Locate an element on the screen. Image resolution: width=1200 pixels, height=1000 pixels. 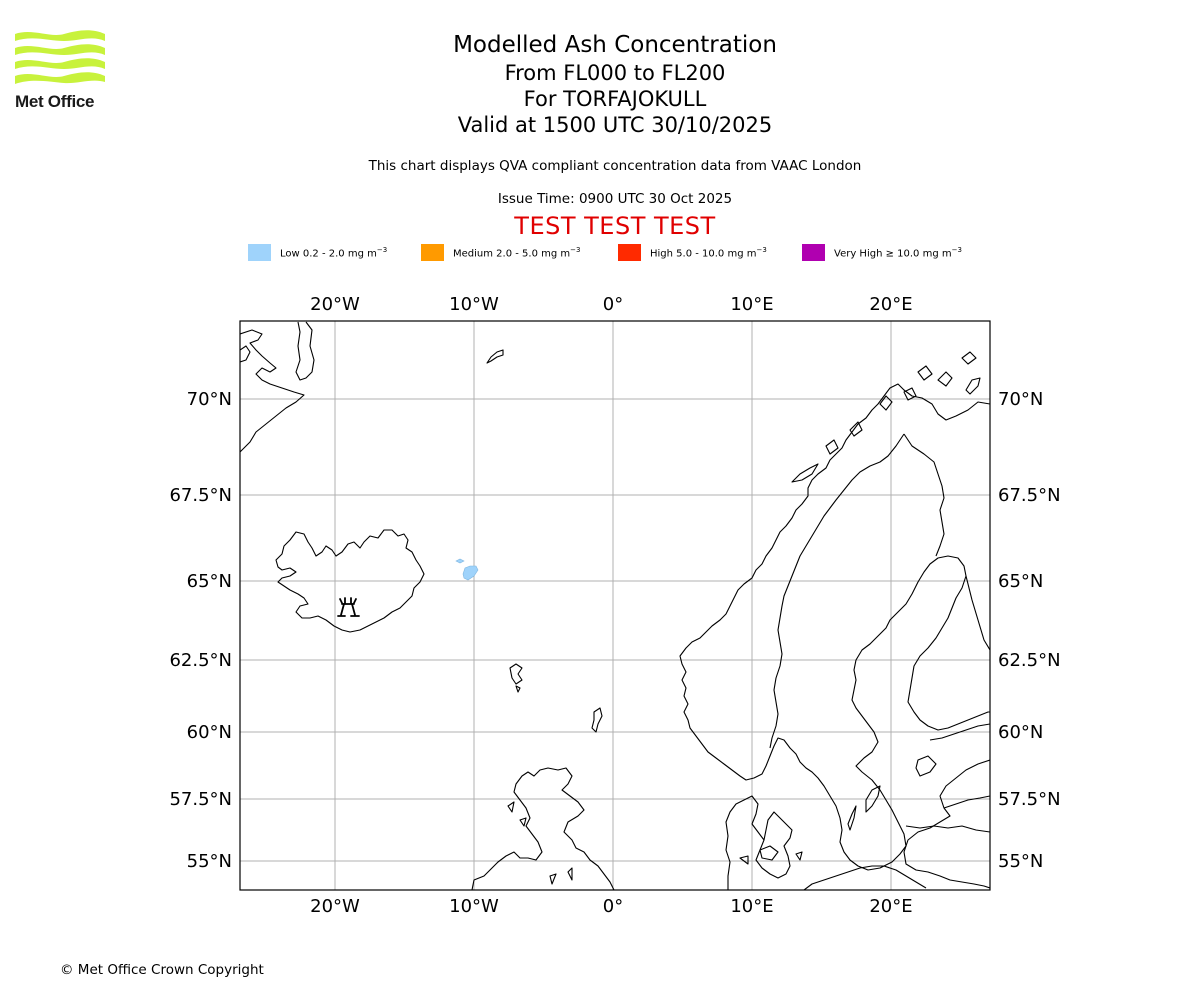
legend-swatch-very-high is located at coordinates (813, 252).